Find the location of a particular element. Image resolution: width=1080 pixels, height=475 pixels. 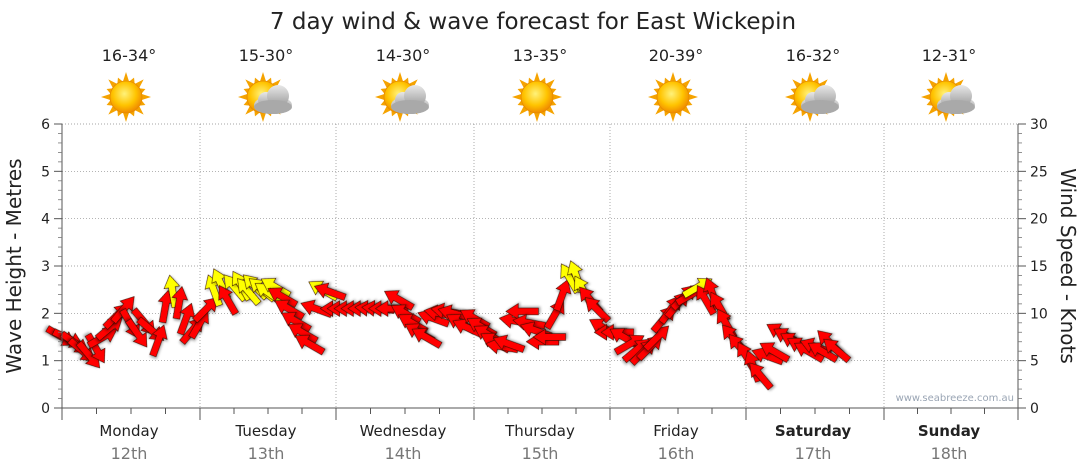

right-tick-label: 15 is located at coordinates (1039, 267).